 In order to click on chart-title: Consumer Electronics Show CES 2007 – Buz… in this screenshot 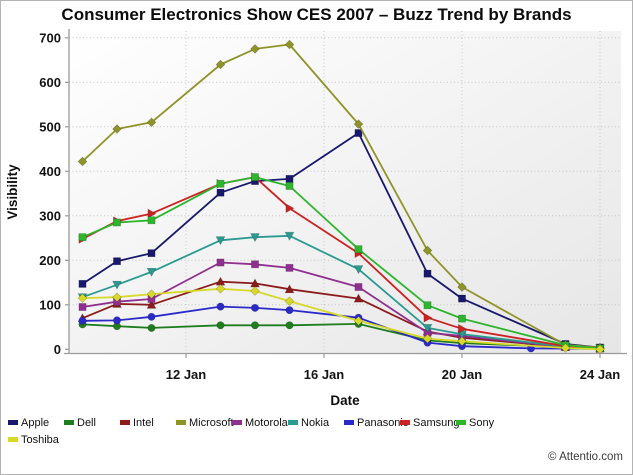, I will do `click(316, 14)`.